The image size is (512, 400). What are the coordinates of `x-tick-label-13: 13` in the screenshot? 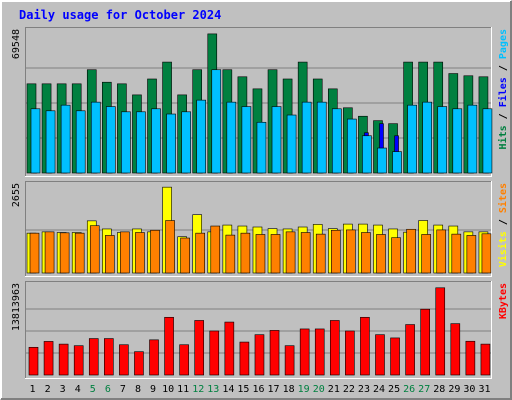 It's located at (213, 389).